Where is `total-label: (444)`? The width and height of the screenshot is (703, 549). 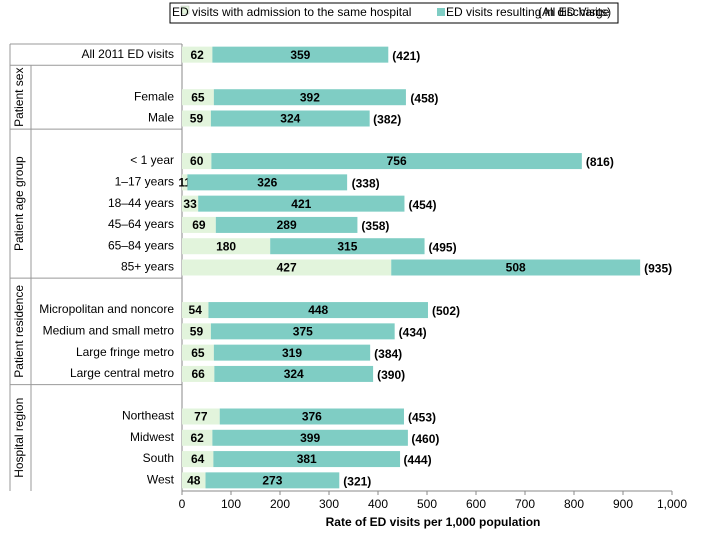 total-label: (444) is located at coordinates (418, 460).